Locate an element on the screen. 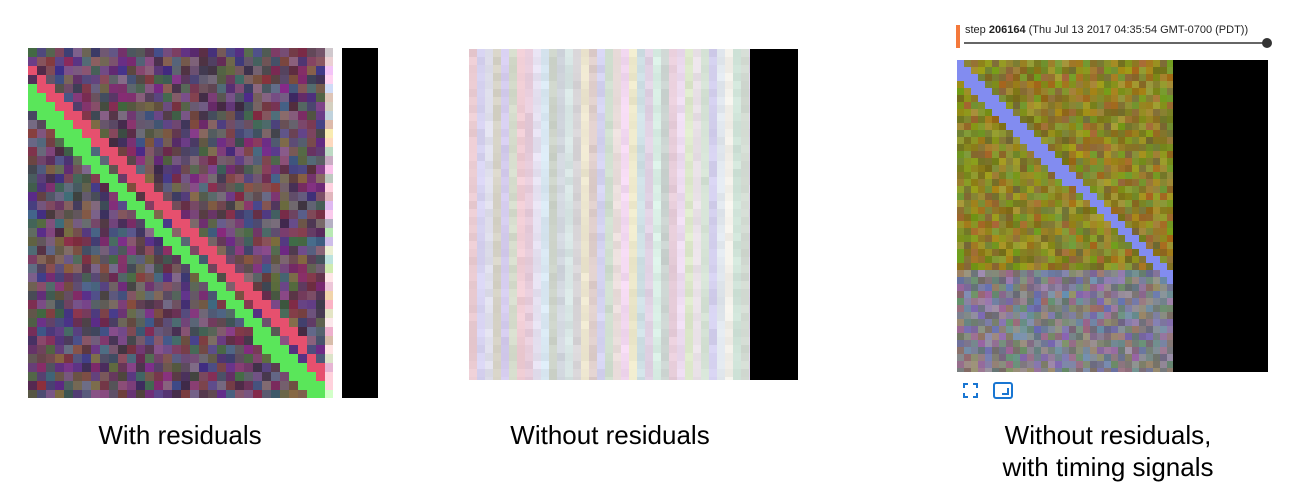  fullscreen-icon is located at coordinates (970, 390).